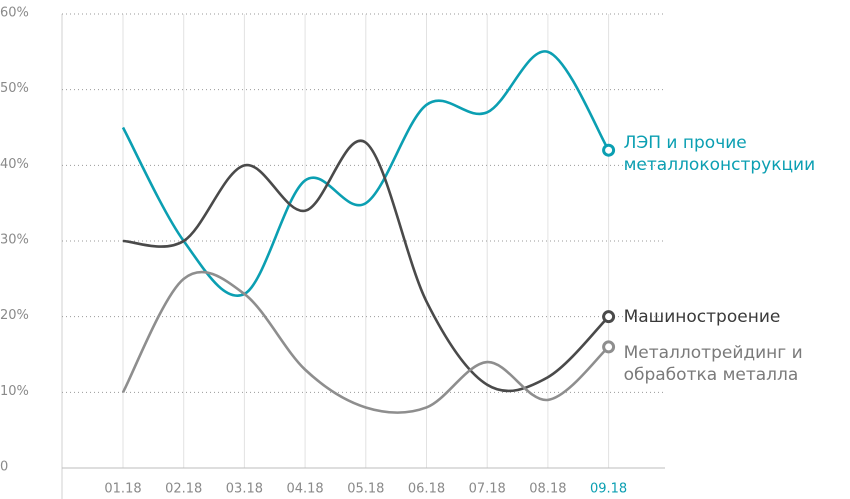 The width and height of the screenshot is (850, 499). What do you see at coordinates (244, 489) in the screenshot?
I see `x-tick-label: 03.18` at bounding box center [244, 489].